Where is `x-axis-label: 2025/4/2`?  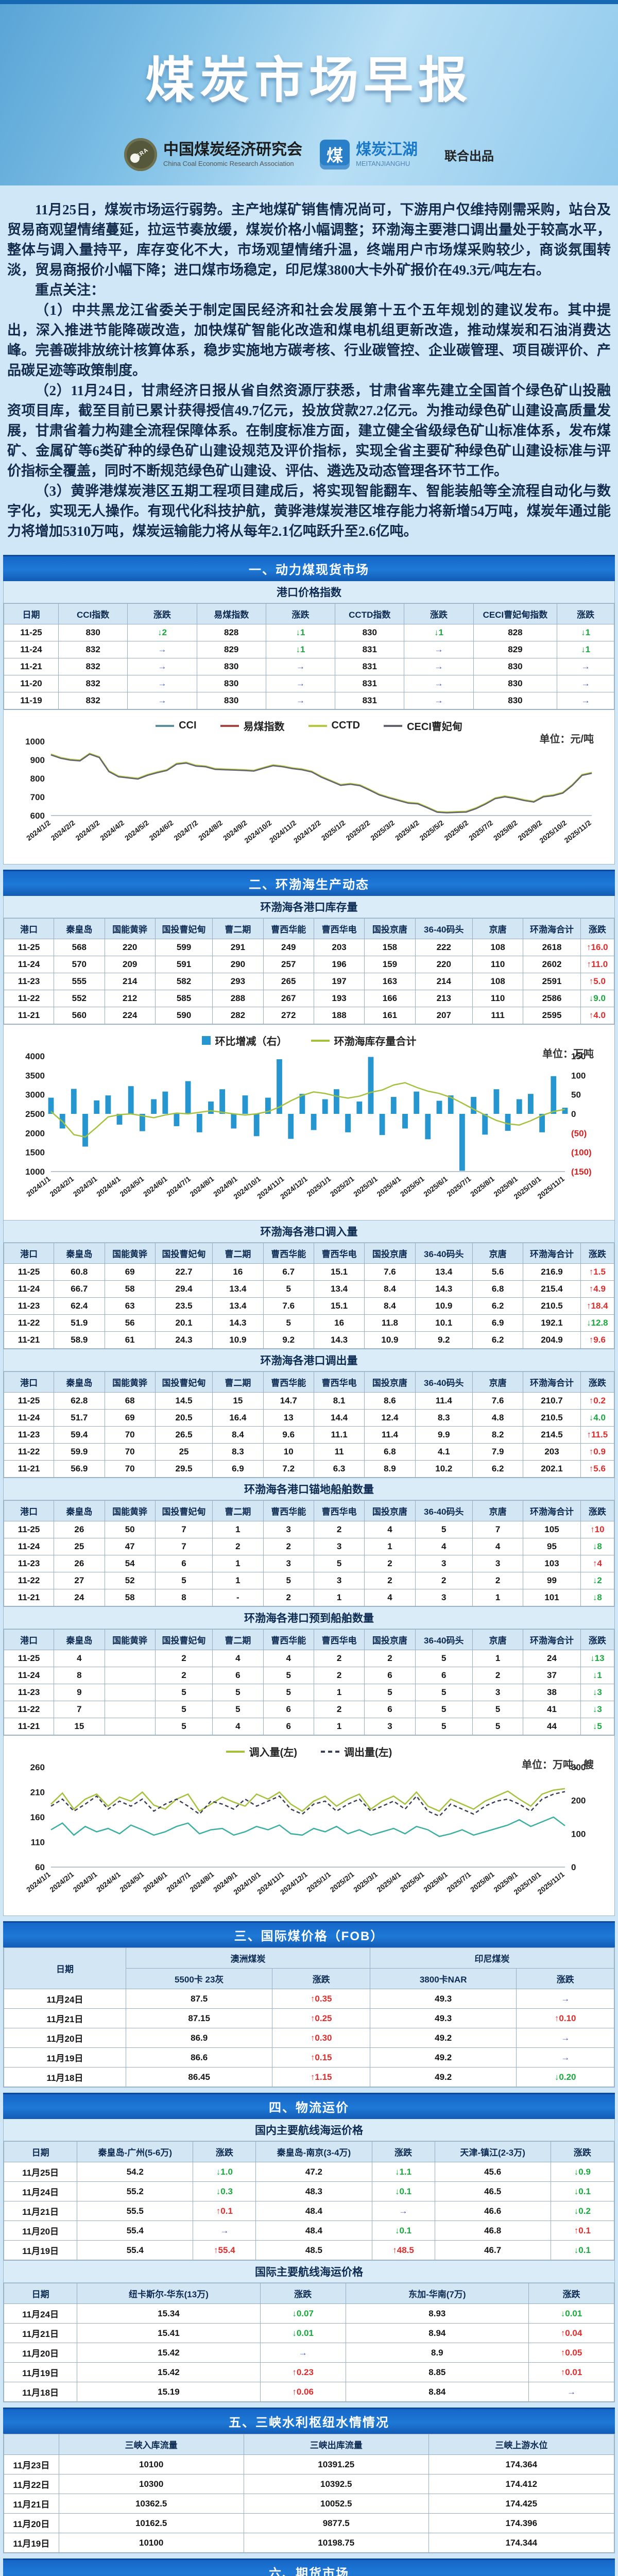
x-axis-label: 2025/4/2 is located at coordinates (407, 830).